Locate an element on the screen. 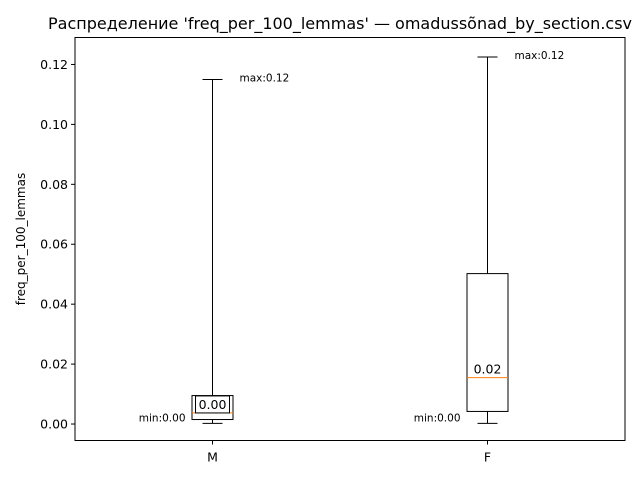 The image size is (640, 480). box-iqr is located at coordinates (487, 342).